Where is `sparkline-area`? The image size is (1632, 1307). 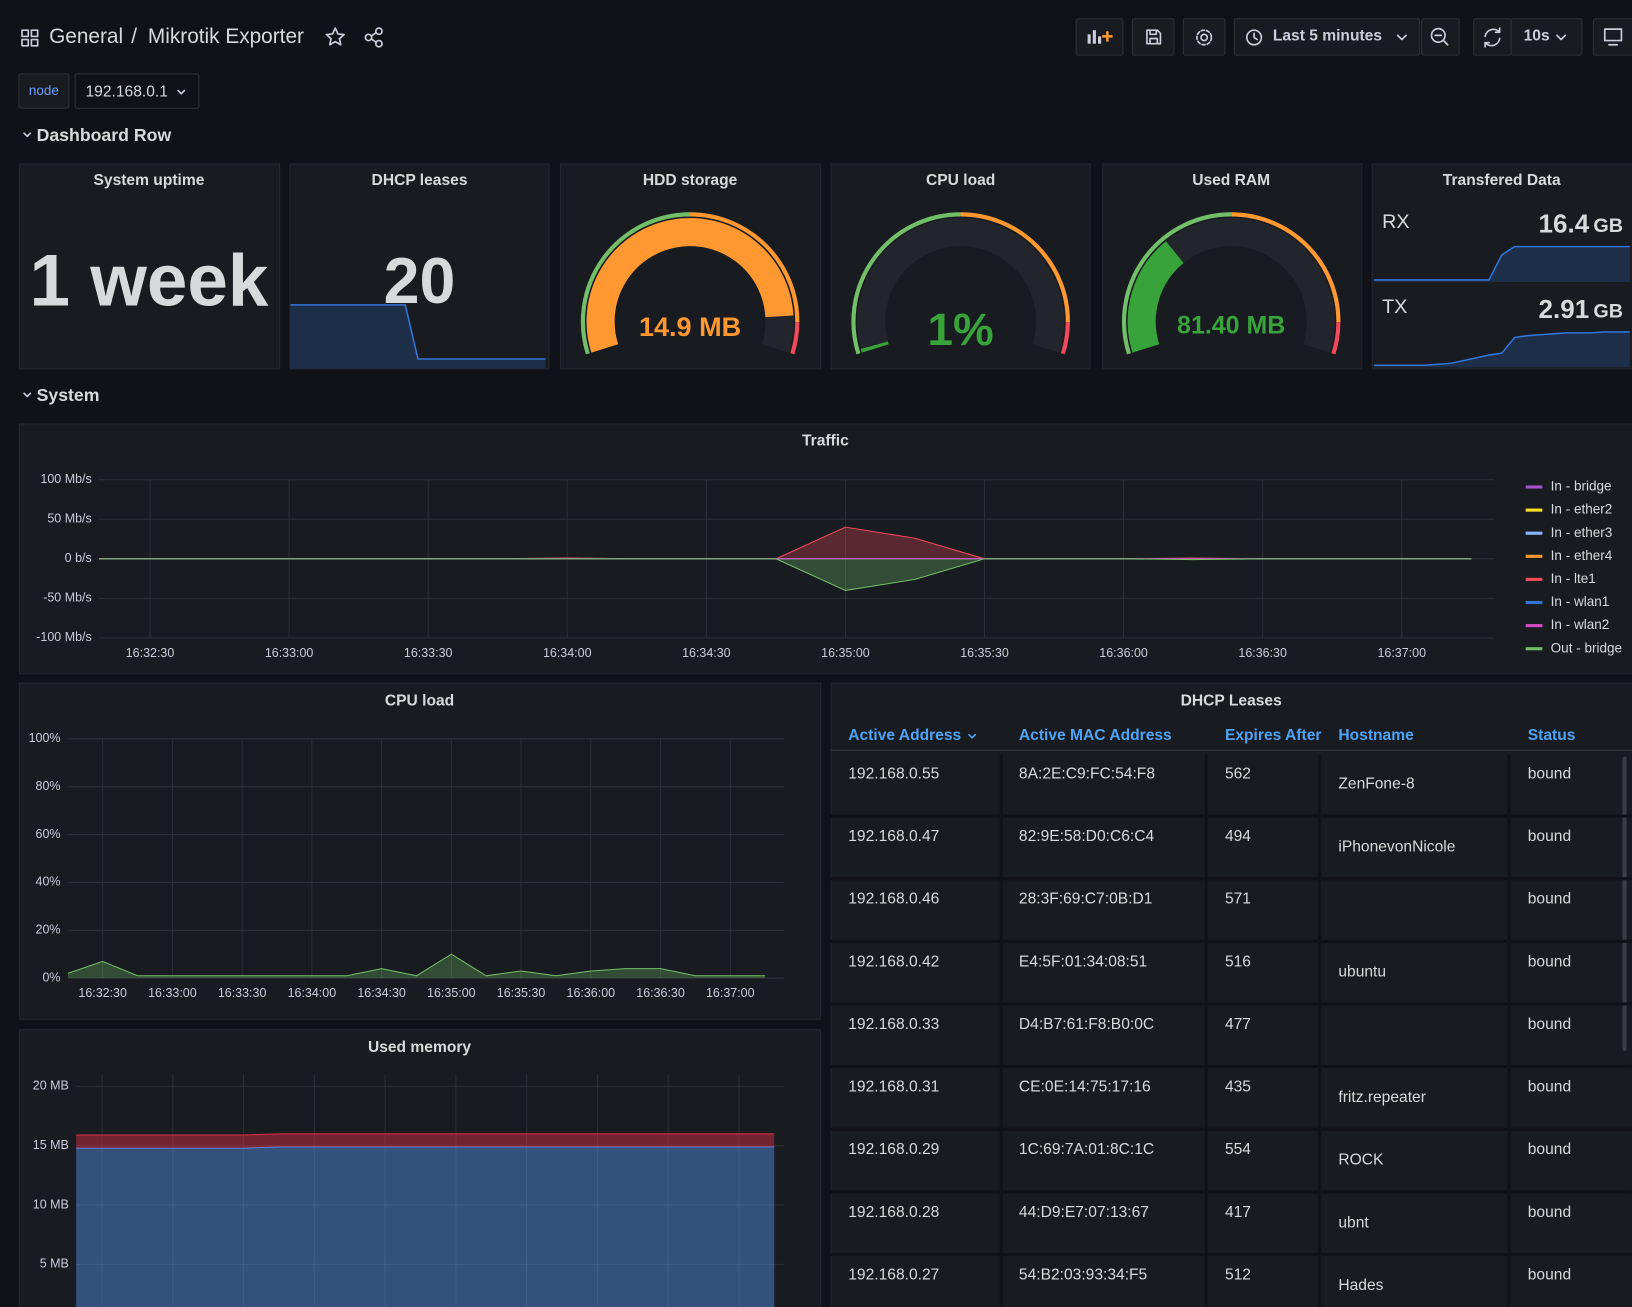
sparkline-area is located at coordinates (418, 336).